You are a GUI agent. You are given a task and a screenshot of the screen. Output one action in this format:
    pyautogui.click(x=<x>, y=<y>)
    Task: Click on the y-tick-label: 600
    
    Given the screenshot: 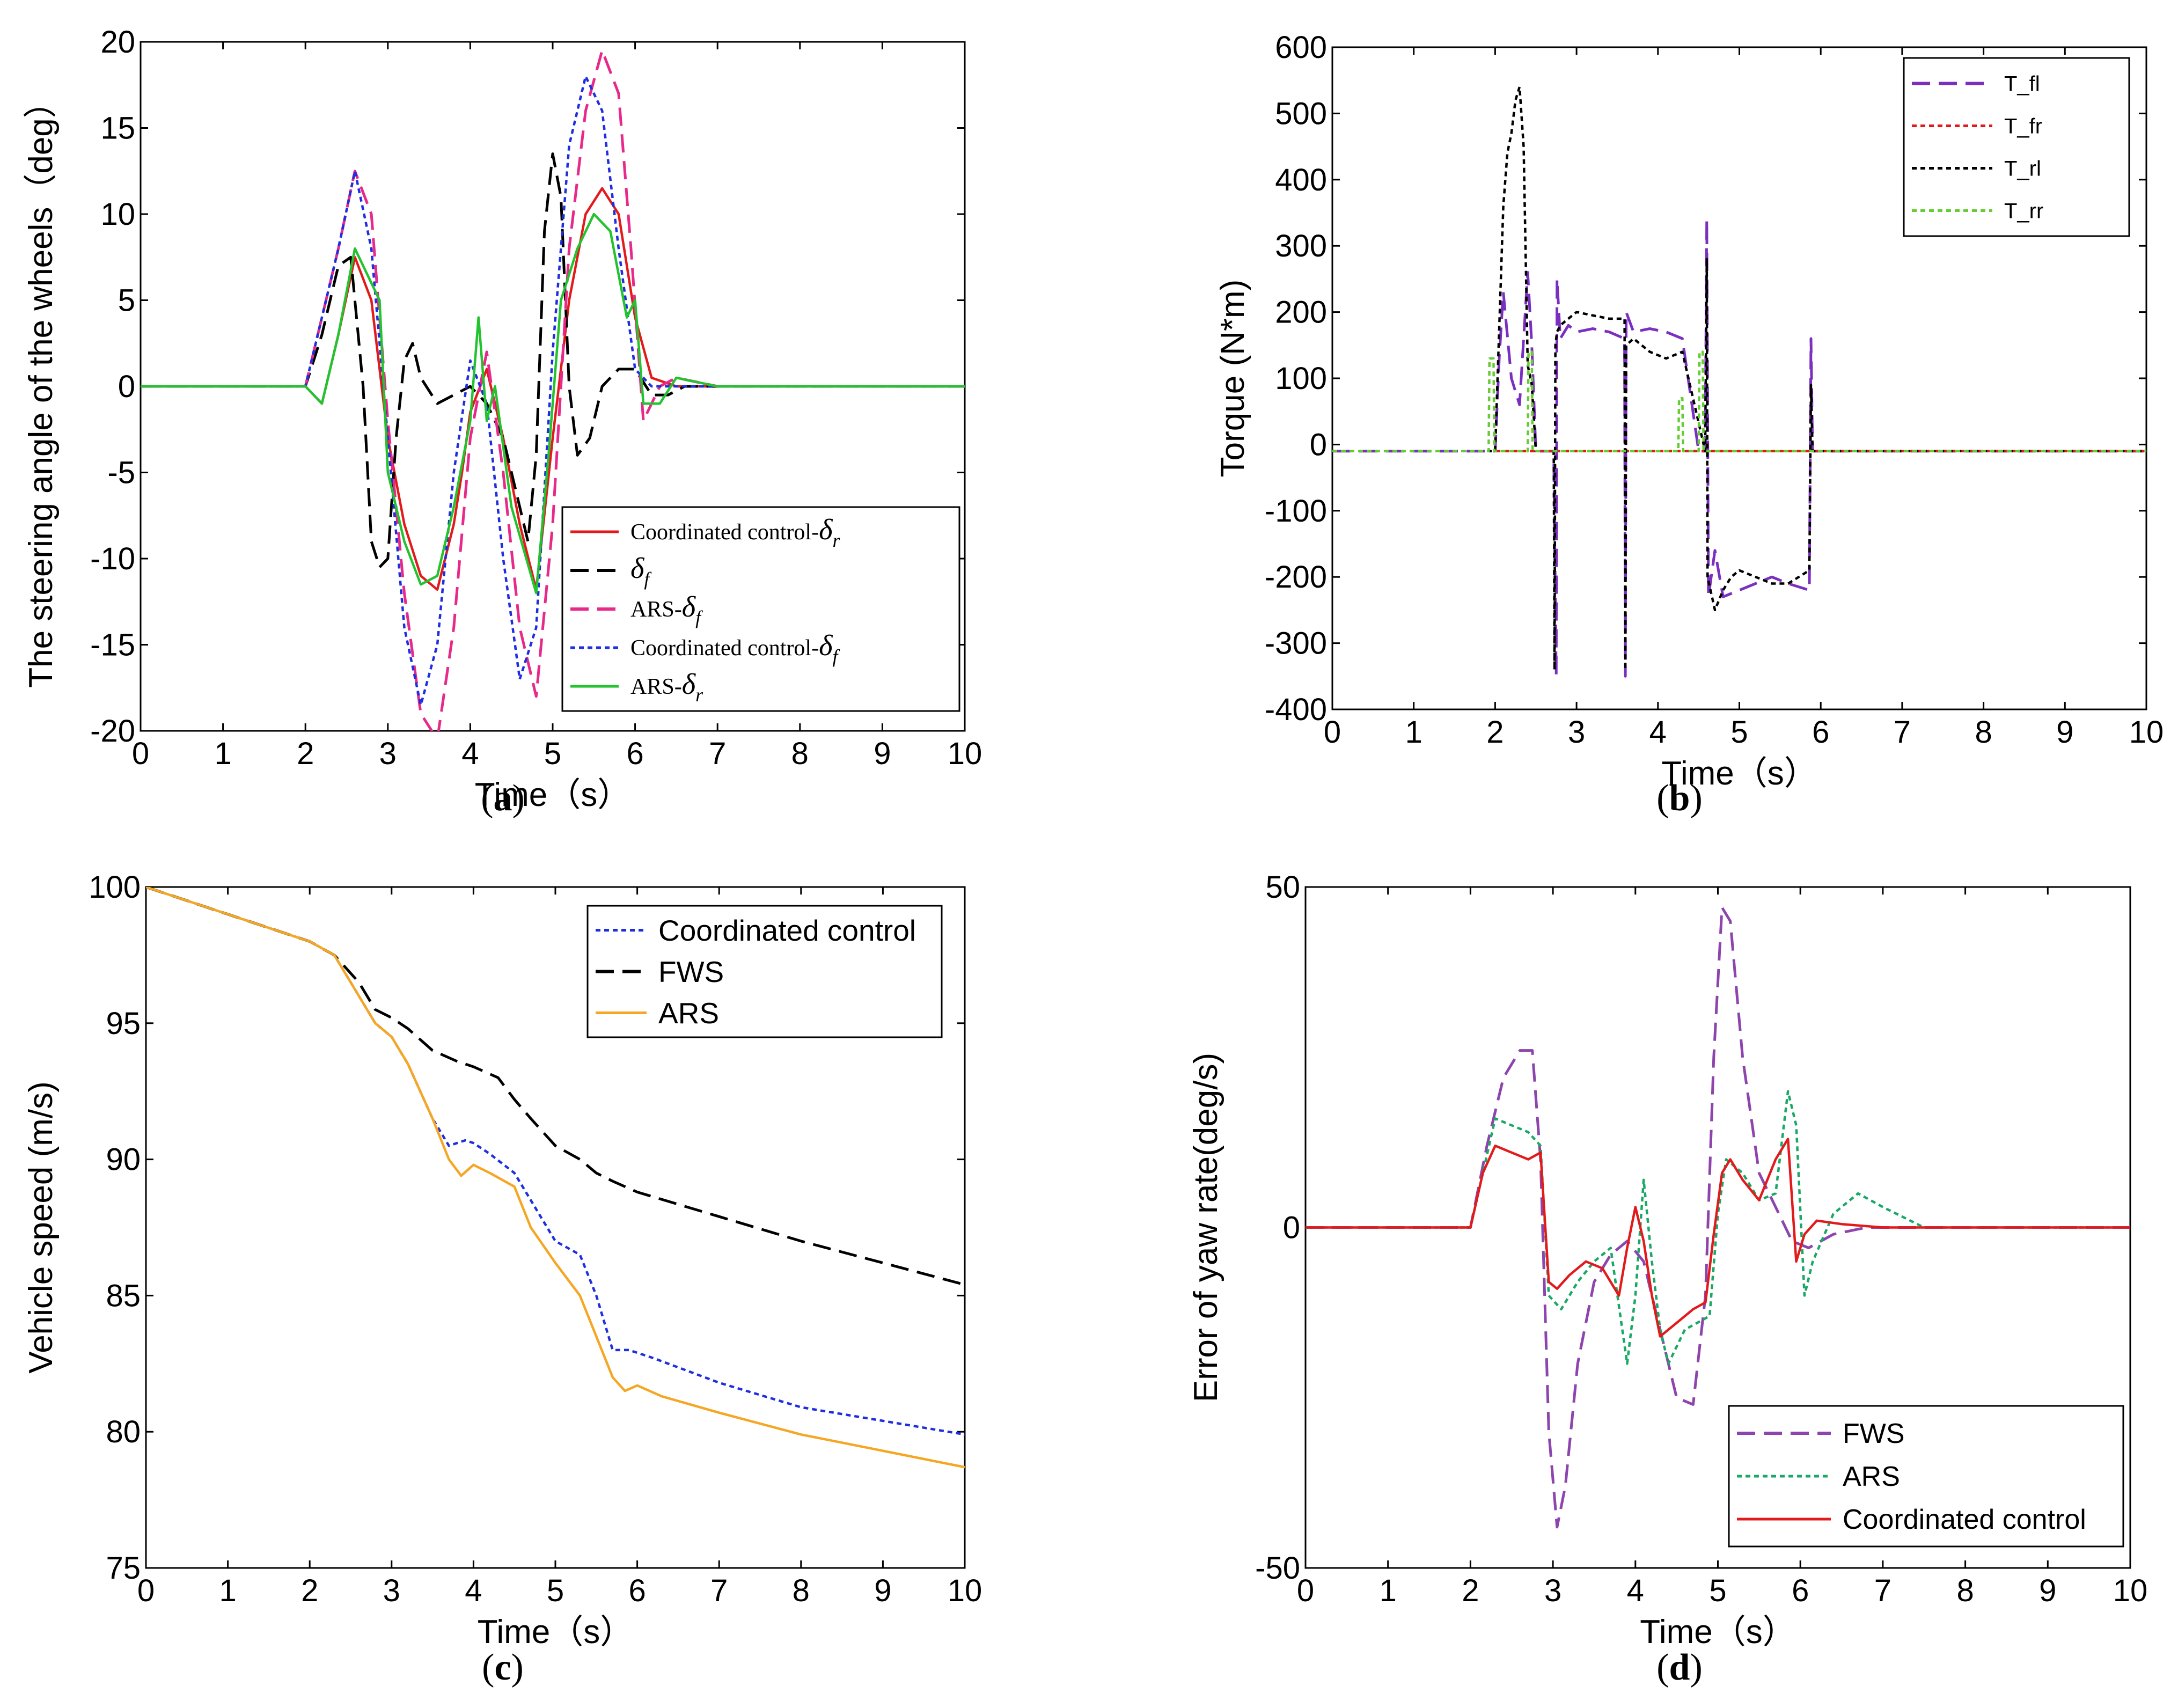 What is the action you would take?
    pyautogui.click(x=1301, y=48)
    